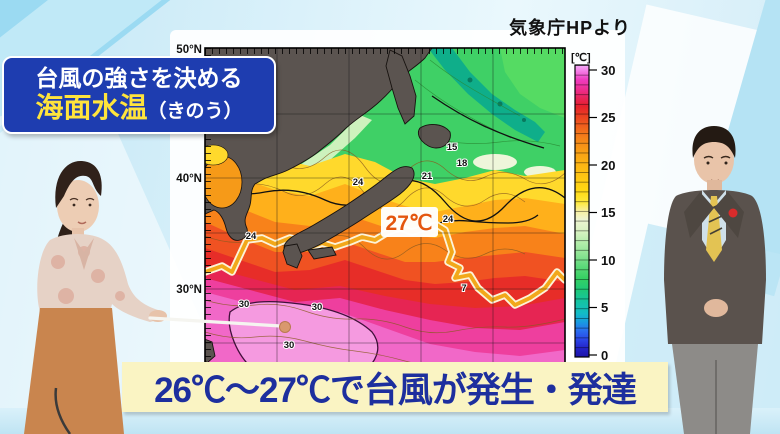 This screenshot has width=780, height=434. I want to click on contour-label-15: 15, so click(452, 147).